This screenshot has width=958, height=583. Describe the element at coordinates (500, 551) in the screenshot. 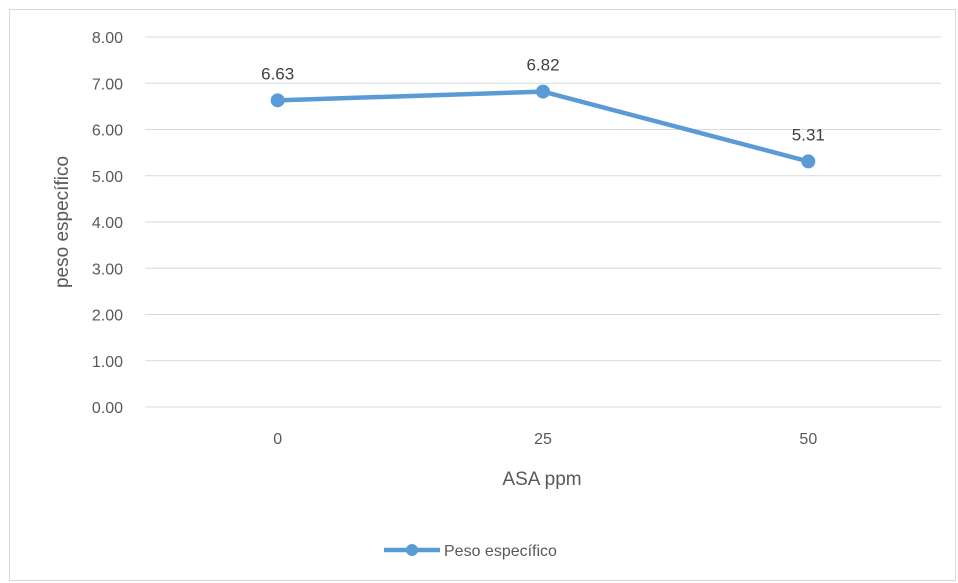

I see `legend-label: Peso específico` at that location.